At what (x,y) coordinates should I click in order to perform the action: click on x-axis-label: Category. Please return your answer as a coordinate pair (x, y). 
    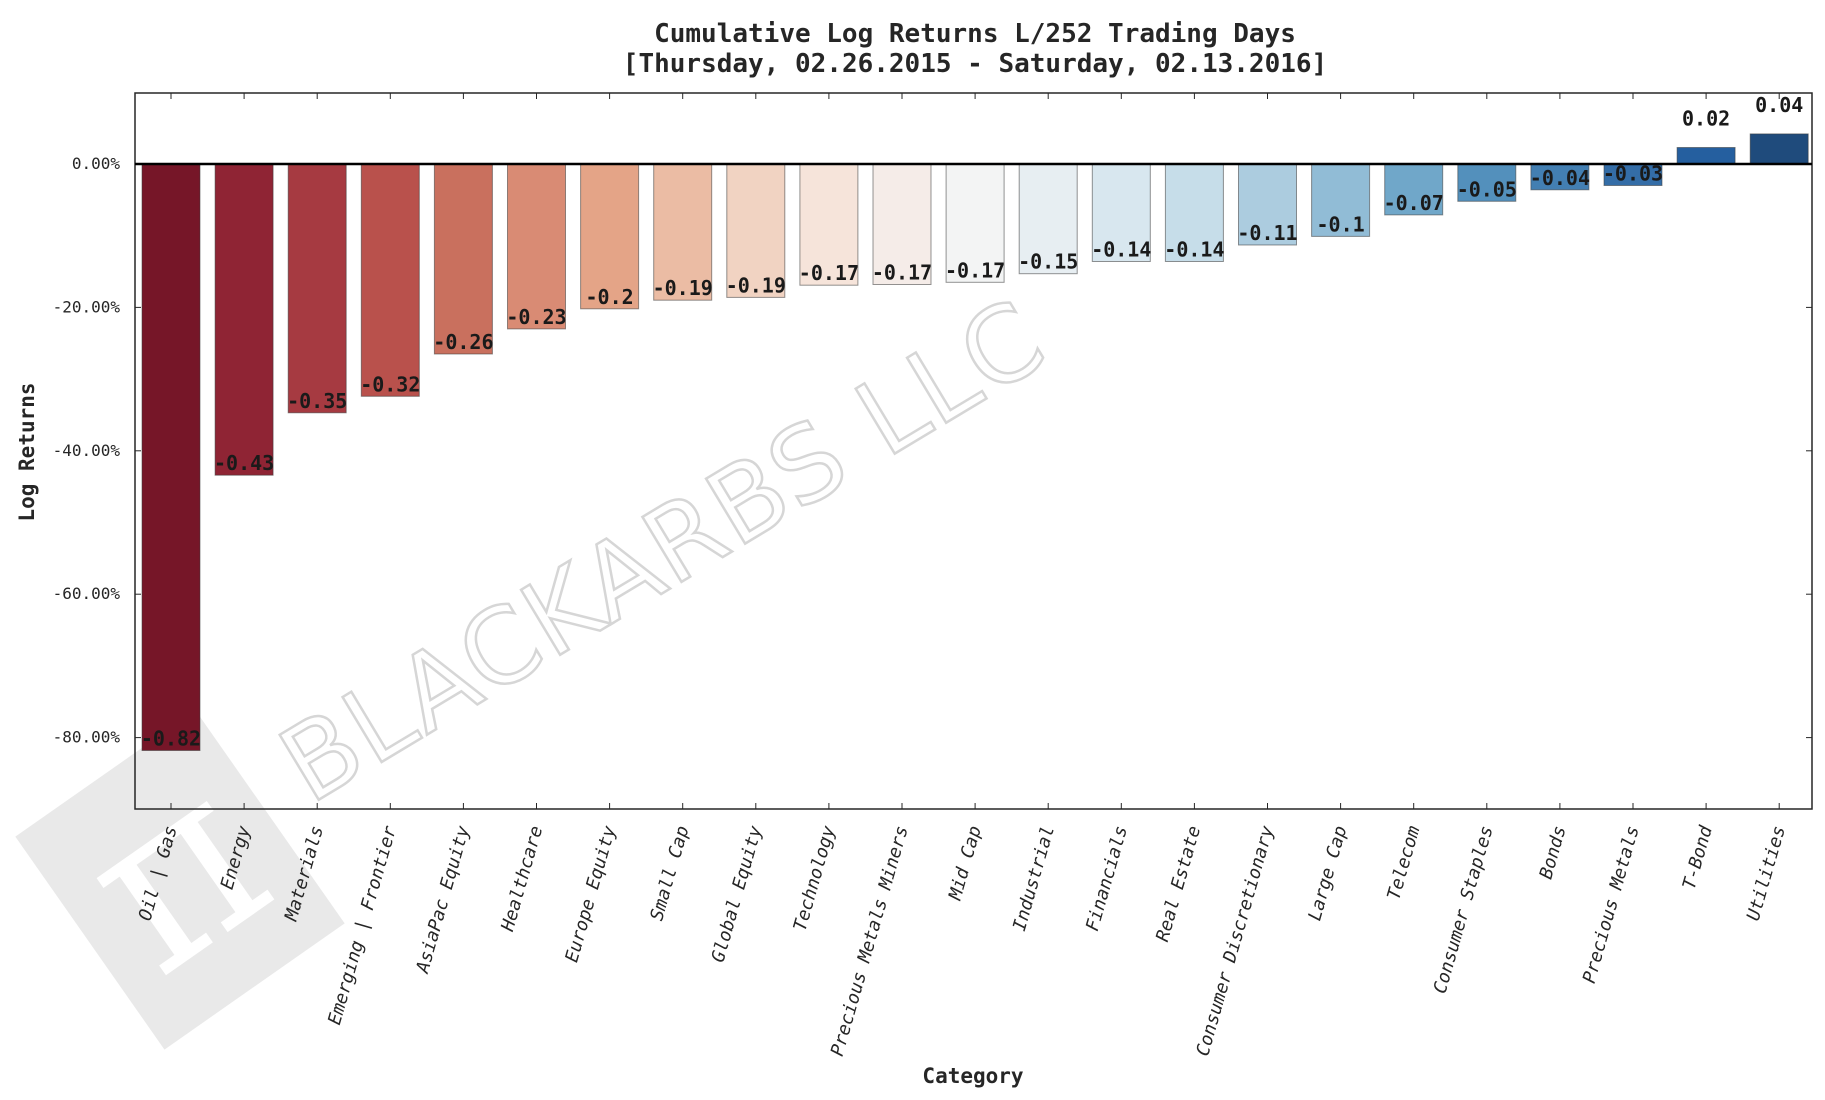
    Looking at the image, I should click on (973, 1076).